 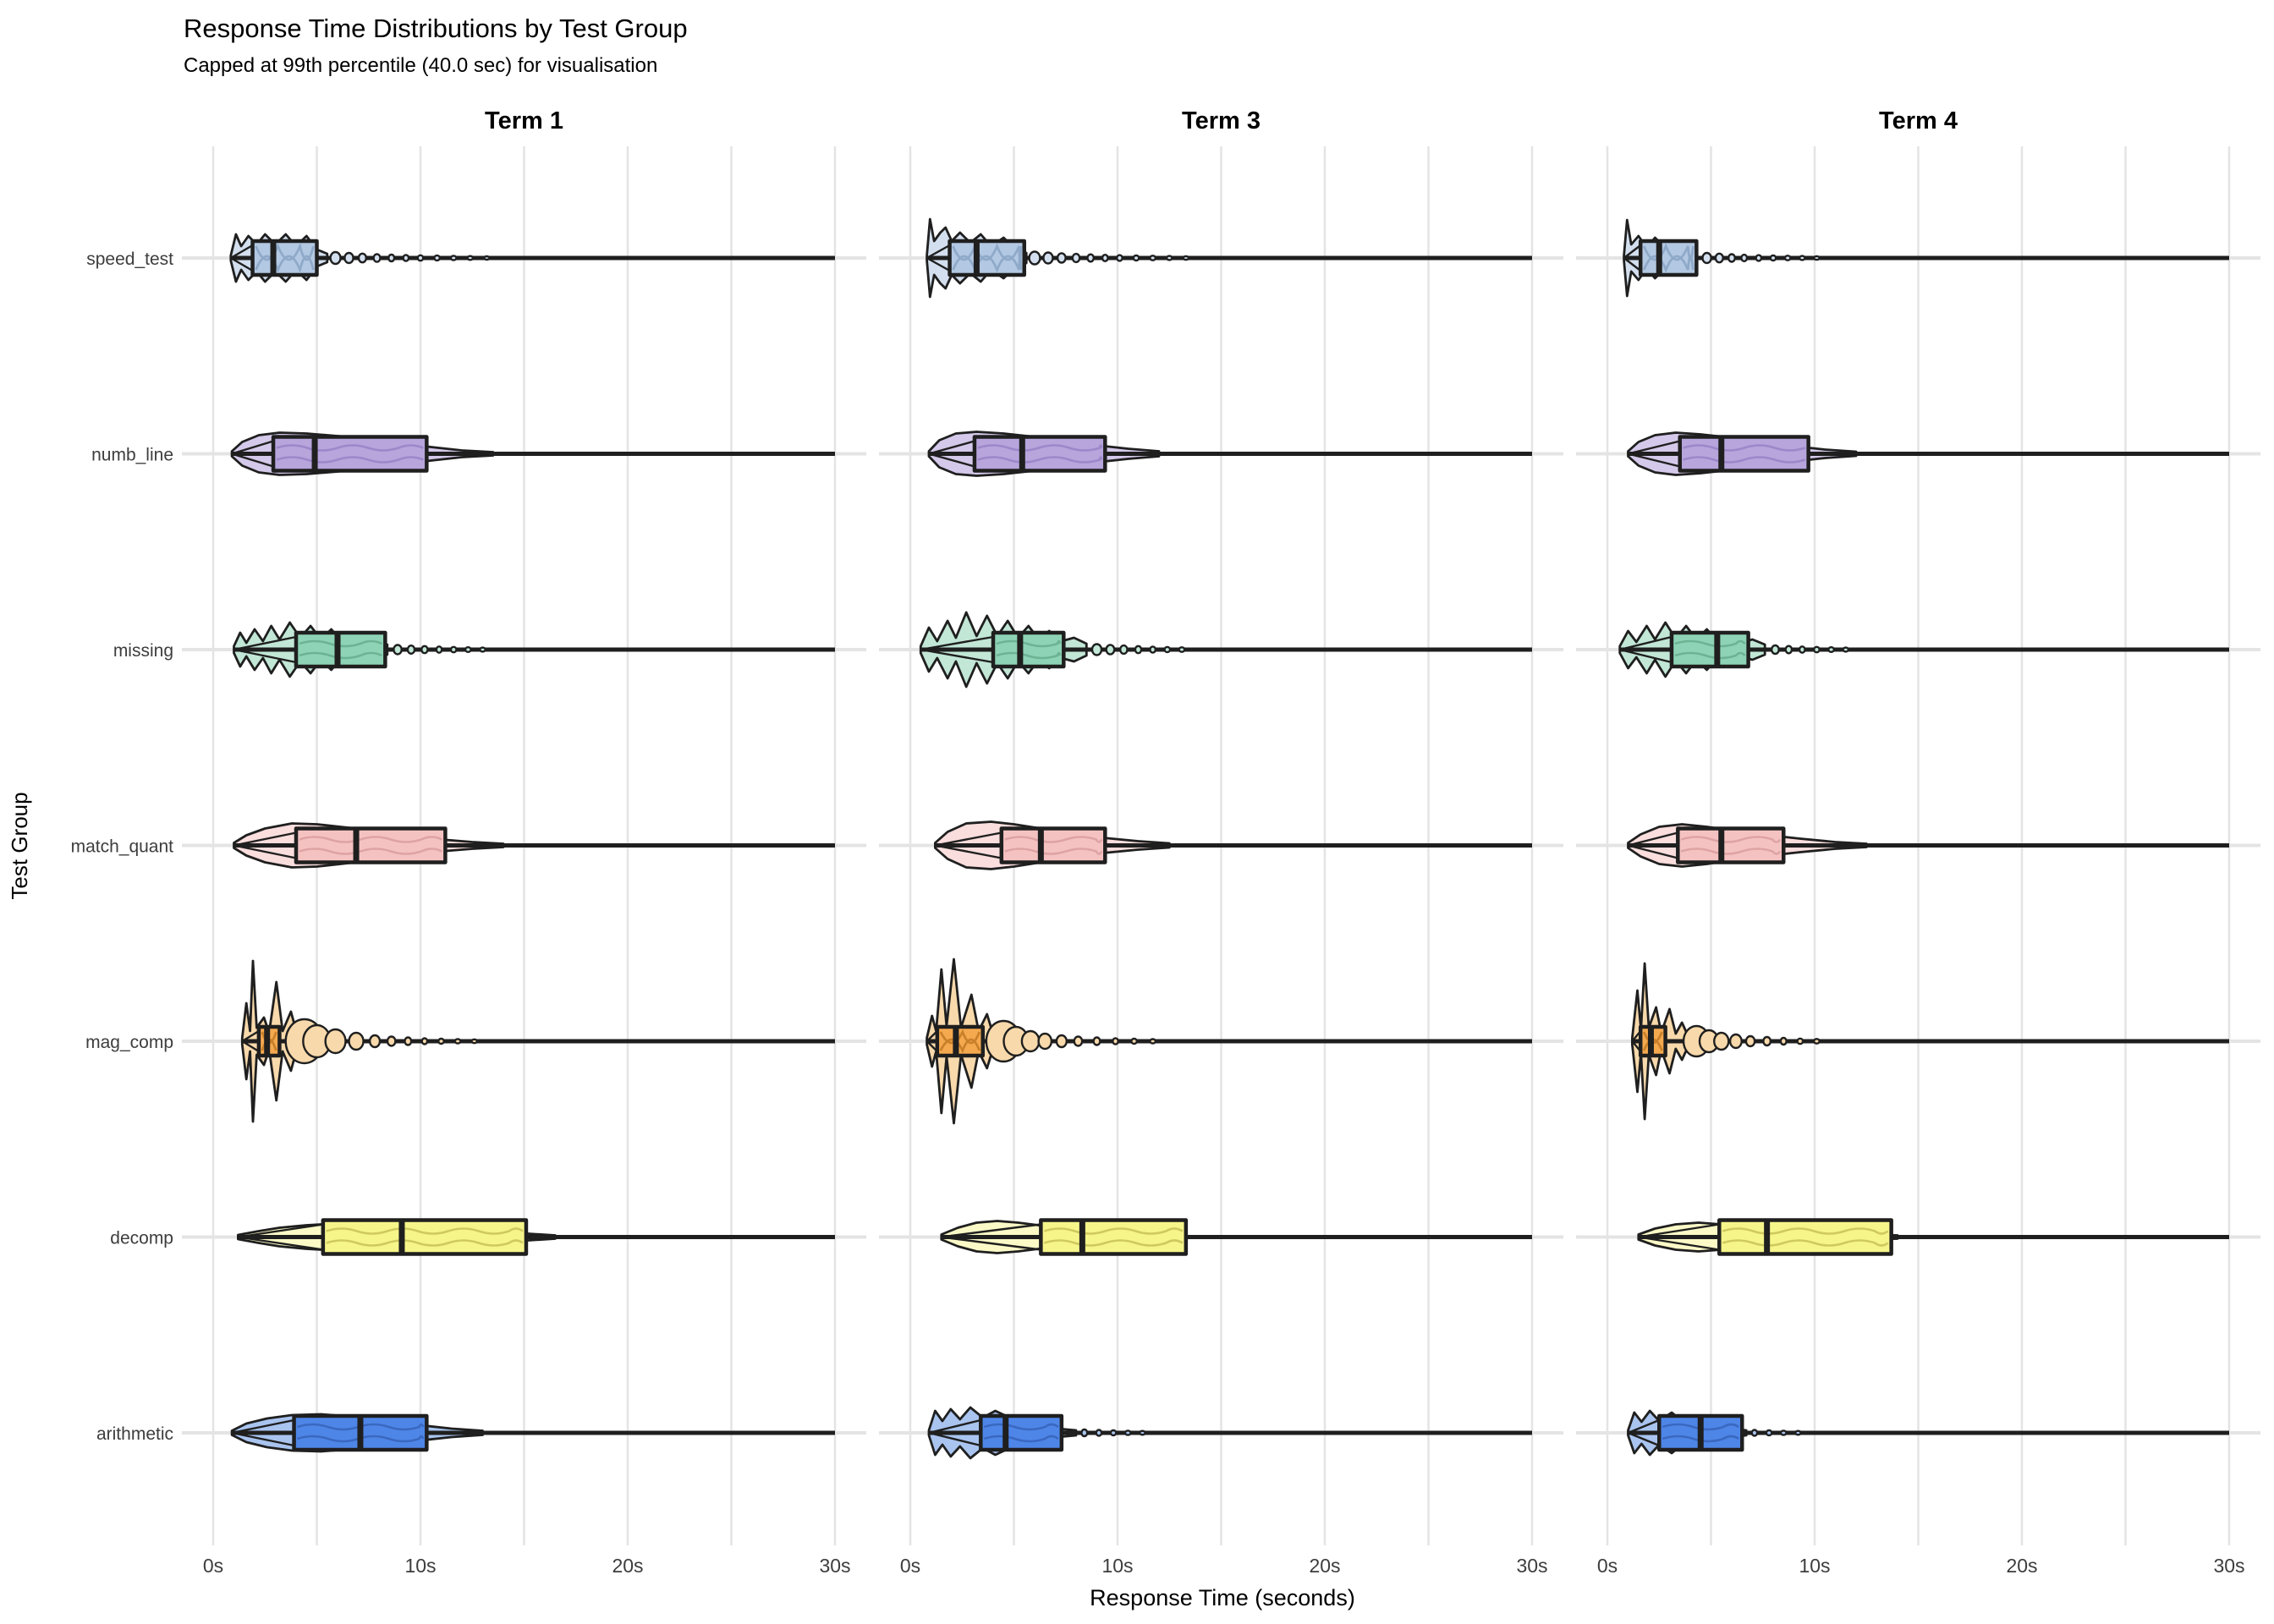 What do you see at coordinates (143, 651) in the screenshot?
I see `y-tick-label-missing: missing` at bounding box center [143, 651].